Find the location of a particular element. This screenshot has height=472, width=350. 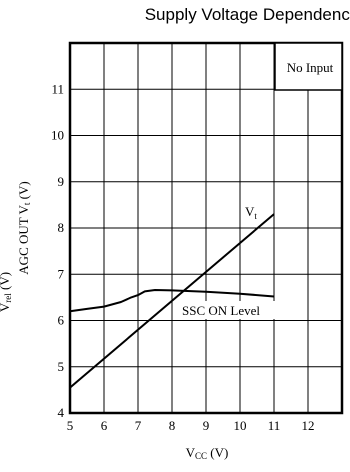

x-tick-label: 11 is located at coordinates (274, 425).